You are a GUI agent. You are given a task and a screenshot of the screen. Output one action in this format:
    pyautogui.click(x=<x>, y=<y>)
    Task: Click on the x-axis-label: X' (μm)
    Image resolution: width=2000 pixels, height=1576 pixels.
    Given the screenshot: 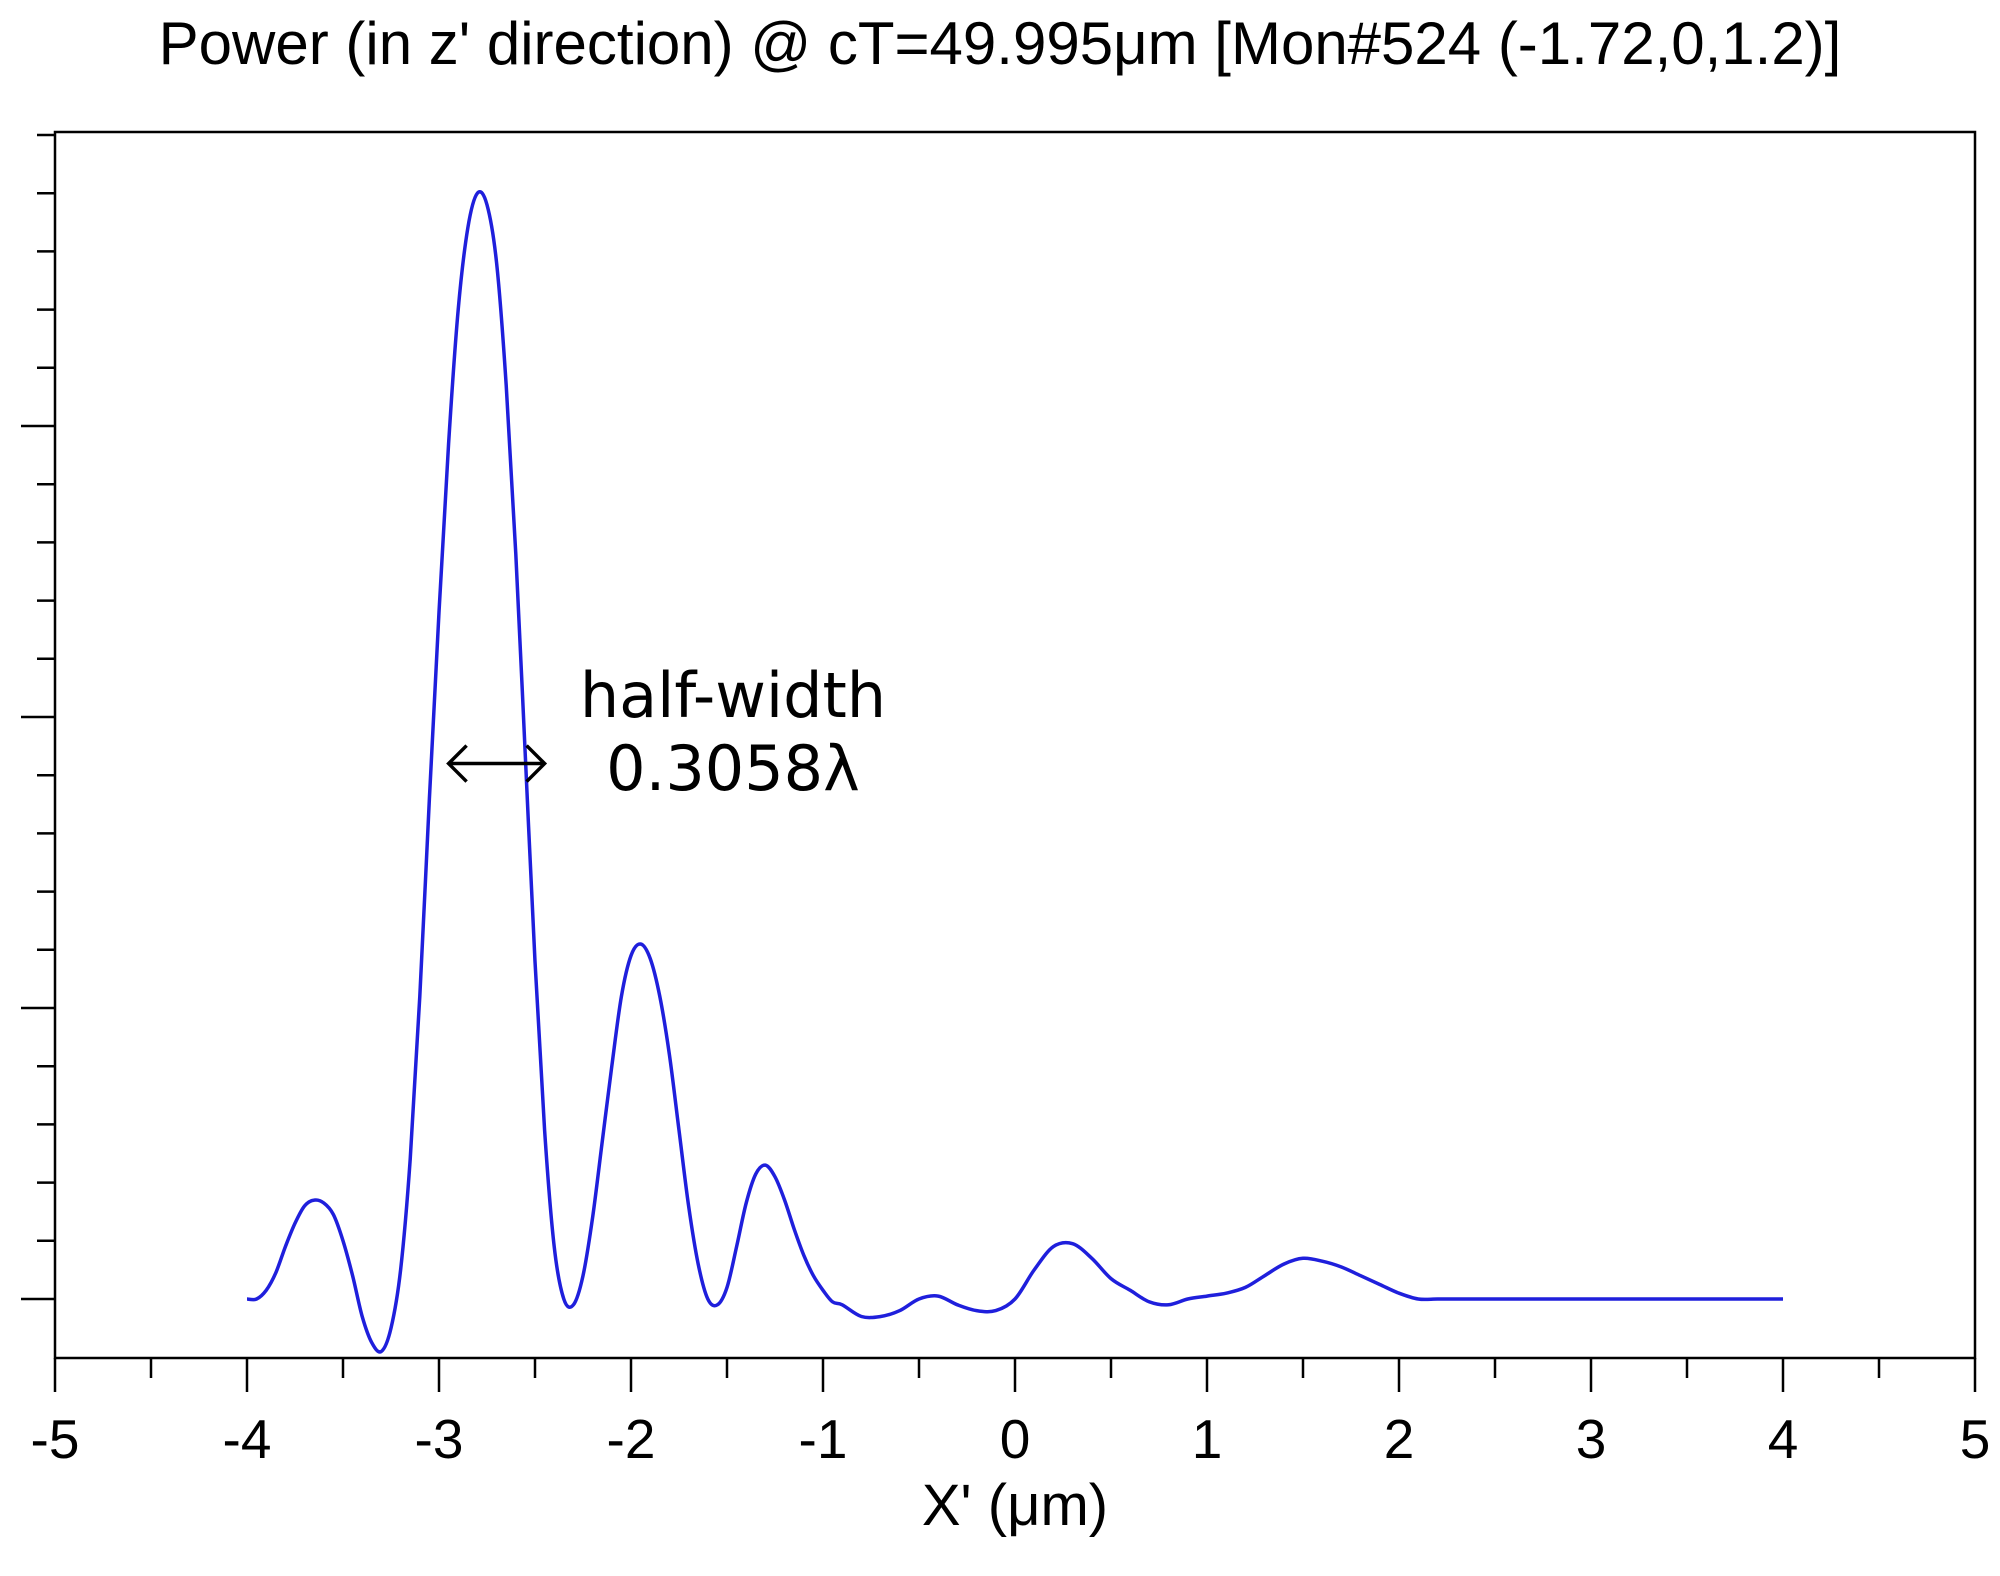 What is the action you would take?
    pyautogui.click(x=1015, y=1505)
    